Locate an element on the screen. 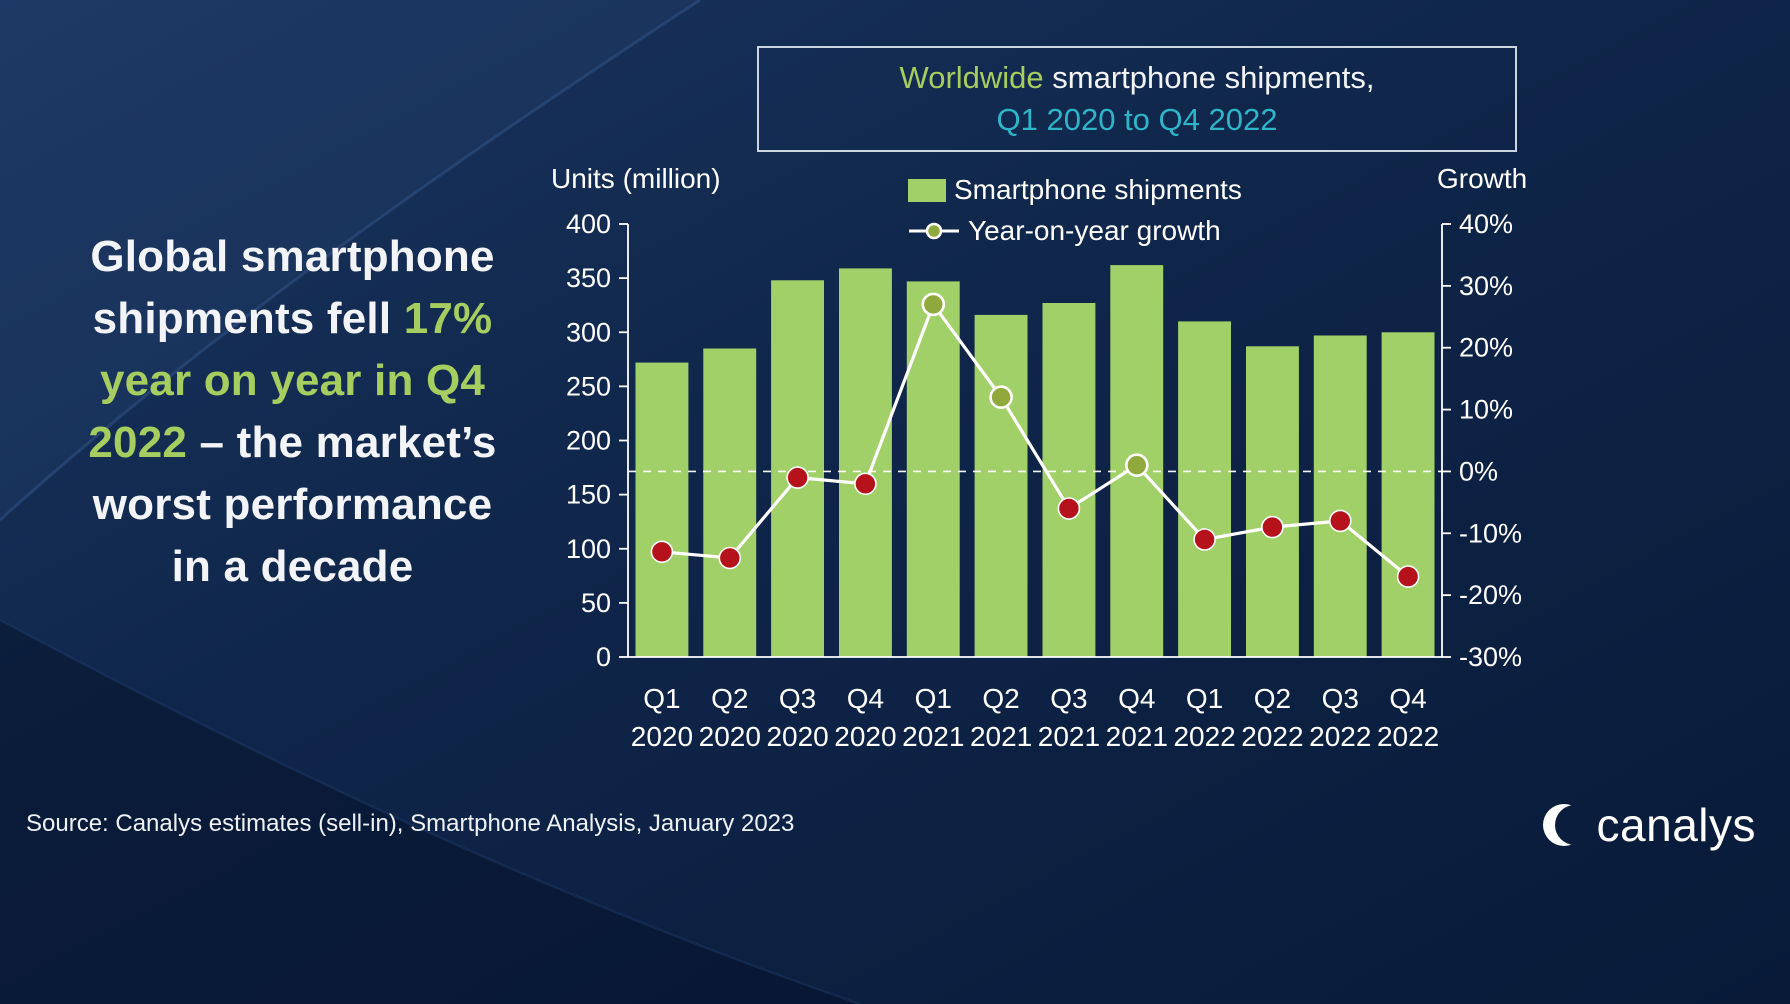  x-label-quarter-q2-2020: Q2 is located at coordinates (729, 698).